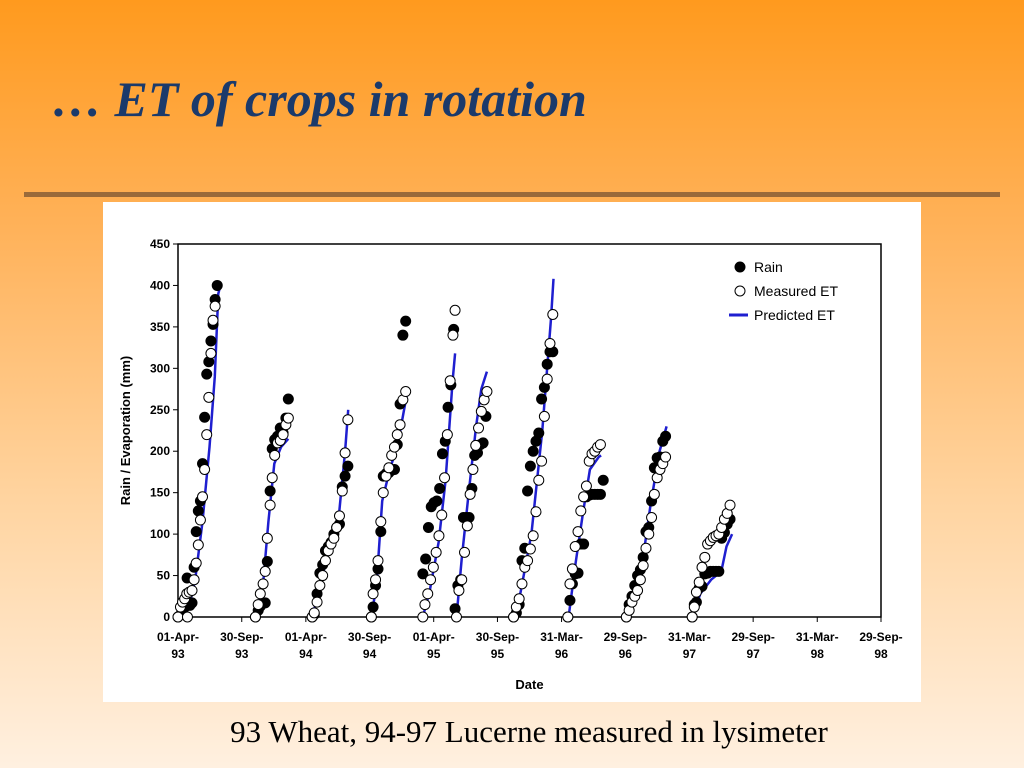 This screenshot has height=768, width=1024. I want to click on x-tick-label: 29-Sep-96, so click(625, 645).